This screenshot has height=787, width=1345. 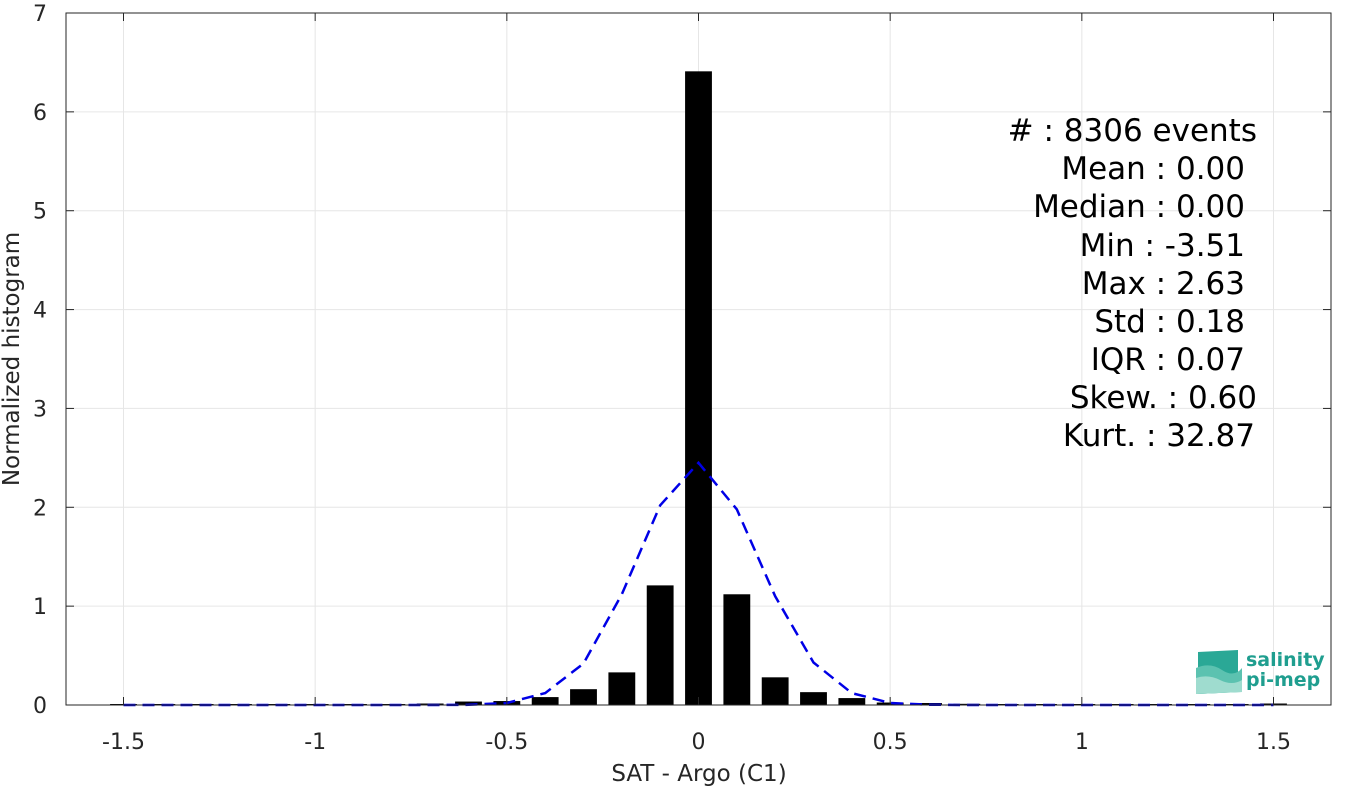 I want to click on y-tick-label: 1, so click(x=40, y=607).